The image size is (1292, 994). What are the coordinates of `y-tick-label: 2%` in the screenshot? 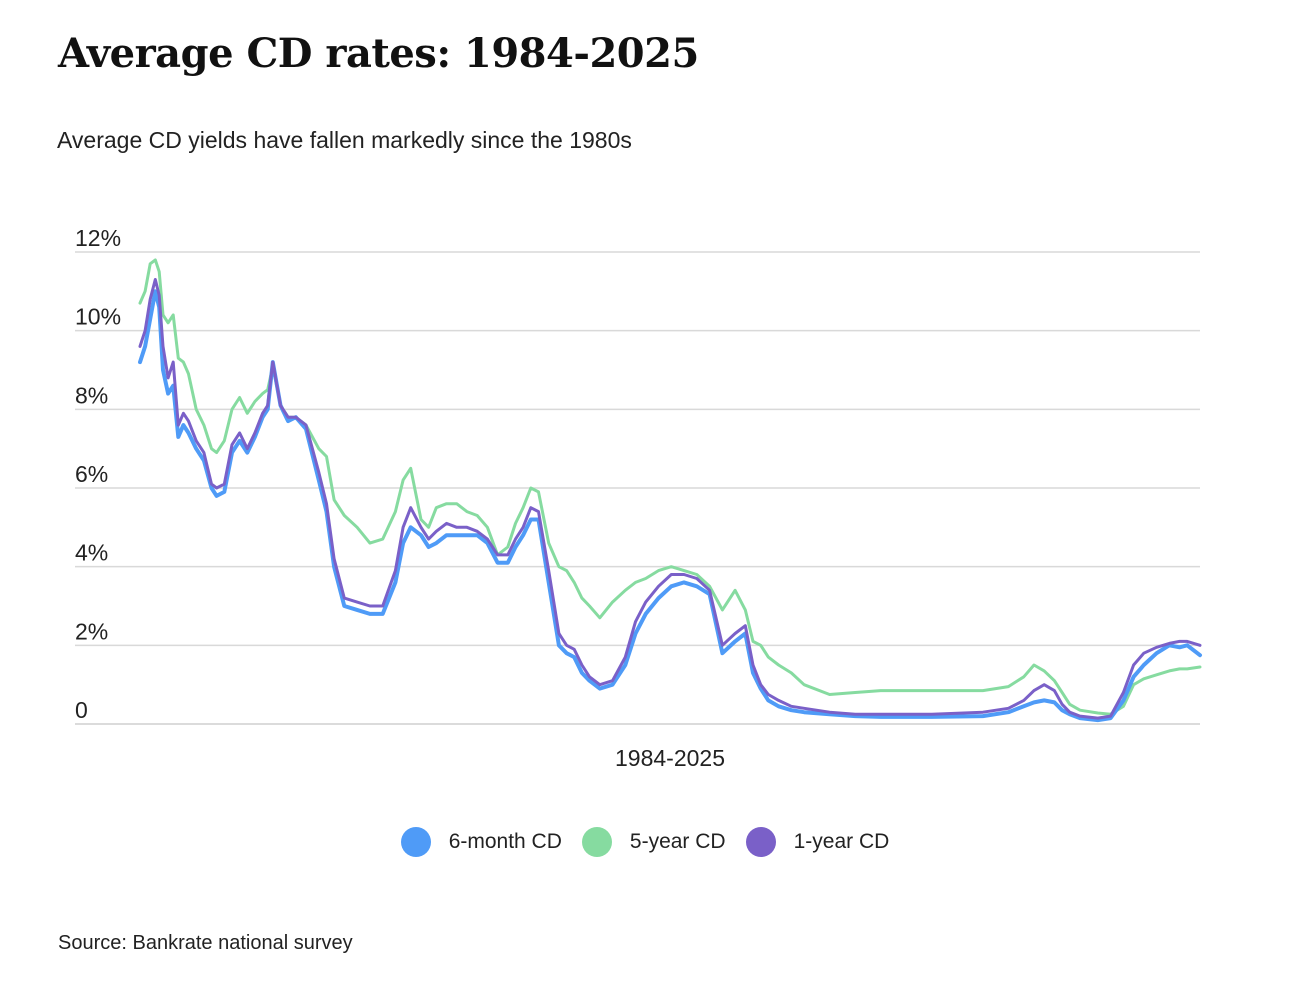 It's located at (91, 631).